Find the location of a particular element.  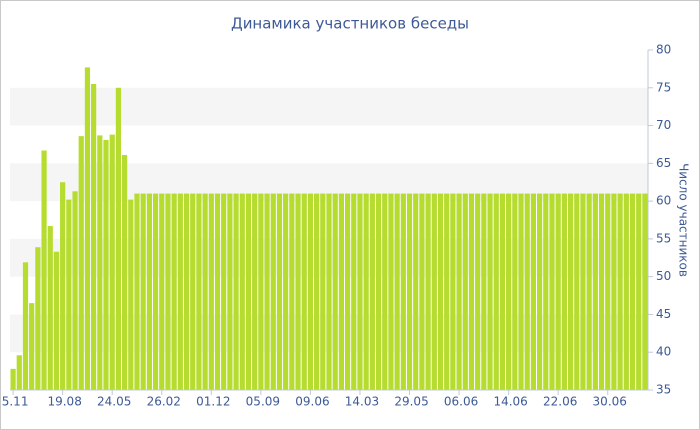

x-tick-label: 30.06 is located at coordinates (610, 402).